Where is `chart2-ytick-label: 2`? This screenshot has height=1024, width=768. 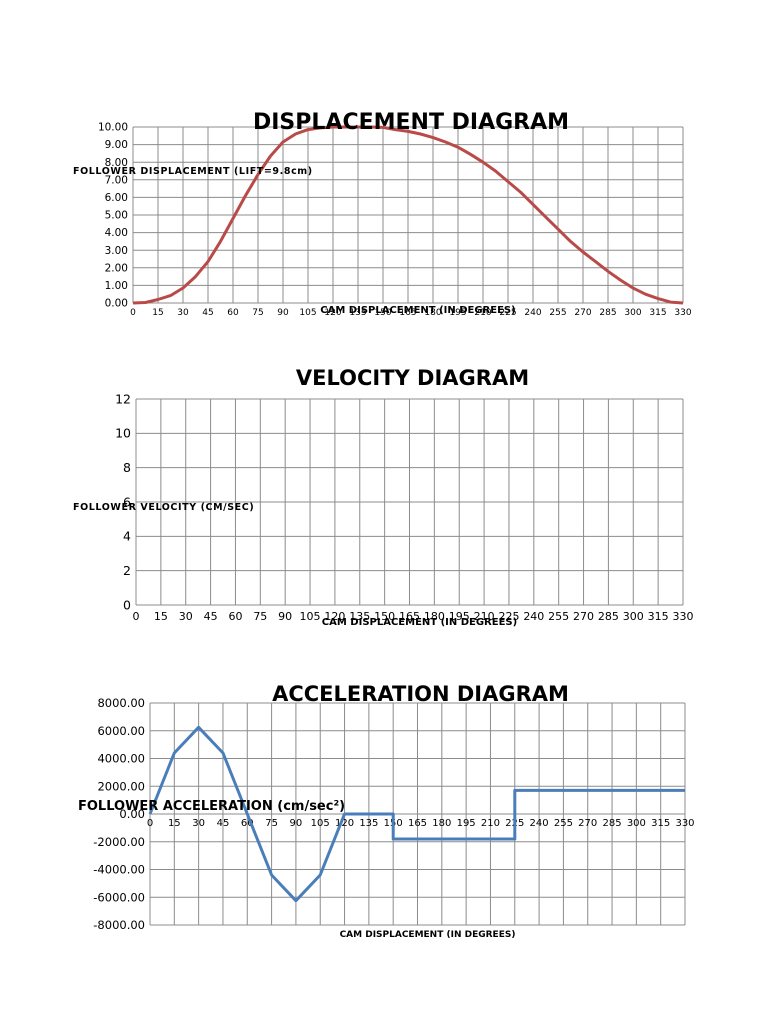 chart2-ytick-label: 2 is located at coordinates (127, 570).